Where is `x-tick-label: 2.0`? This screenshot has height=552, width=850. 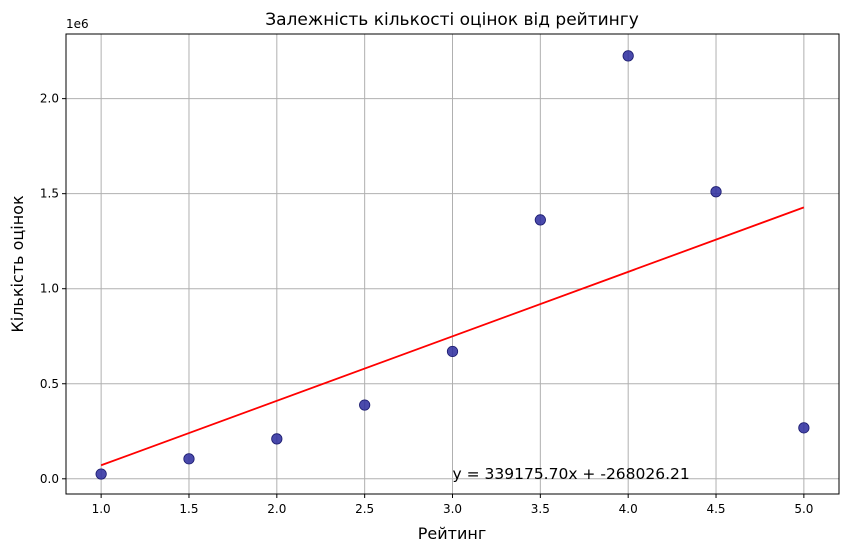 x-tick-label: 2.0 is located at coordinates (276, 509).